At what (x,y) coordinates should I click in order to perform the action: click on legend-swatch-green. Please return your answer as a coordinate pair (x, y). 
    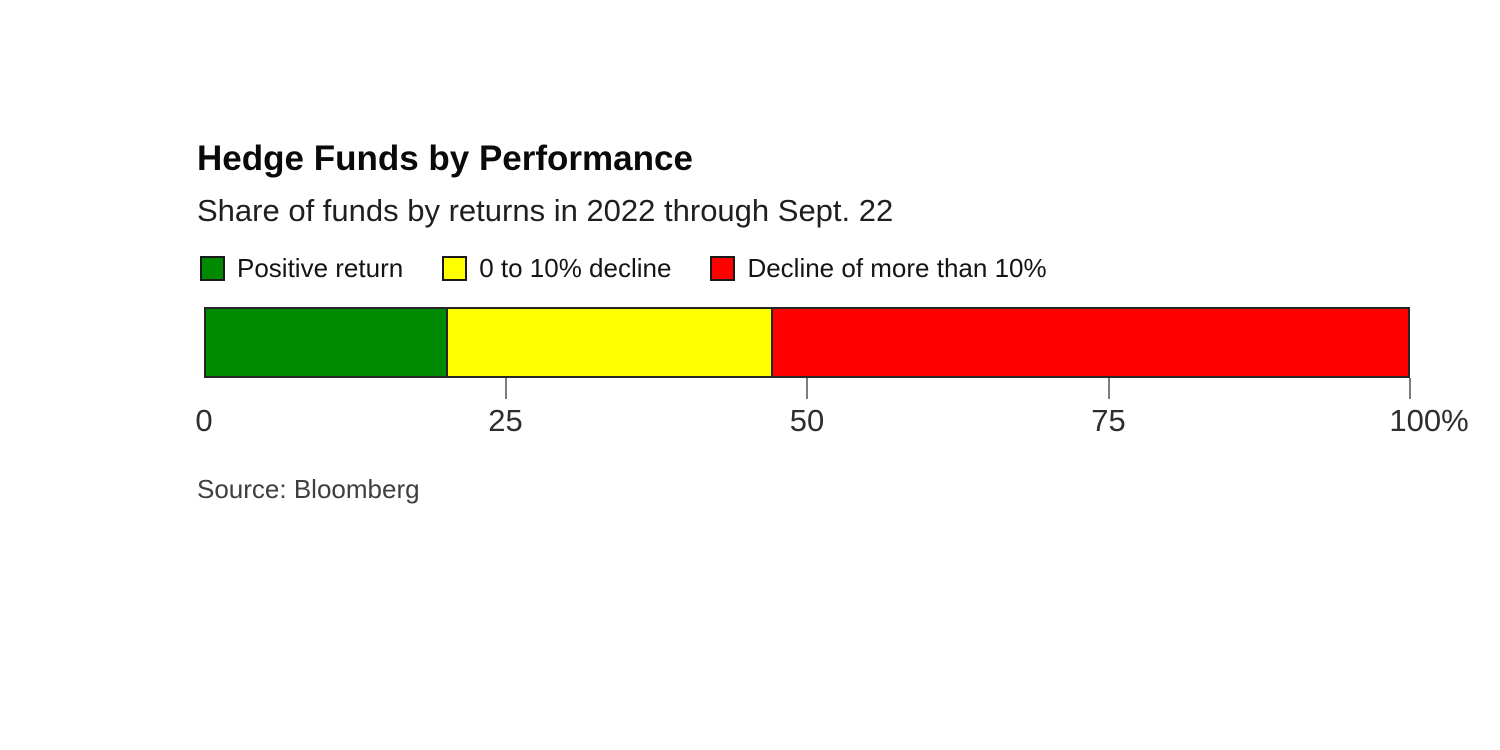
    Looking at the image, I should click on (212, 268).